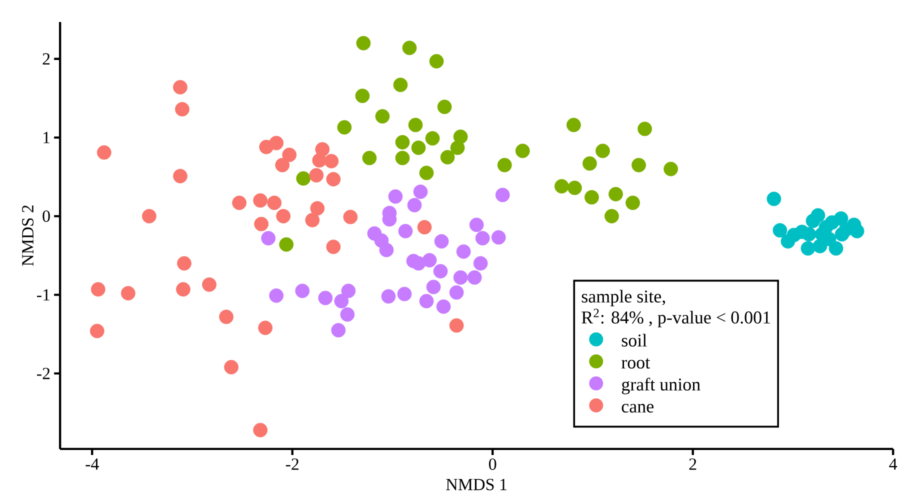 The image size is (901, 494). Describe the element at coordinates (43, 374) in the screenshot. I see `y-tick-label: -2` at that location.